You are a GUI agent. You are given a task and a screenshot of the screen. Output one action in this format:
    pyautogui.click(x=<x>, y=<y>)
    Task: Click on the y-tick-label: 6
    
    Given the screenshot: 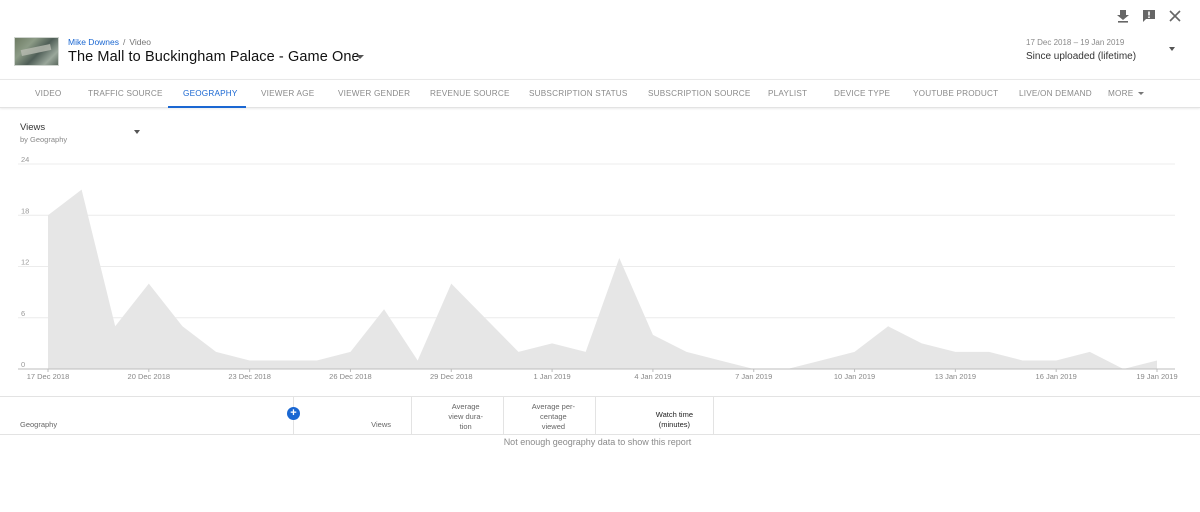 What is the action you would take?
    pyautogui.click(x=23, y=313)
    